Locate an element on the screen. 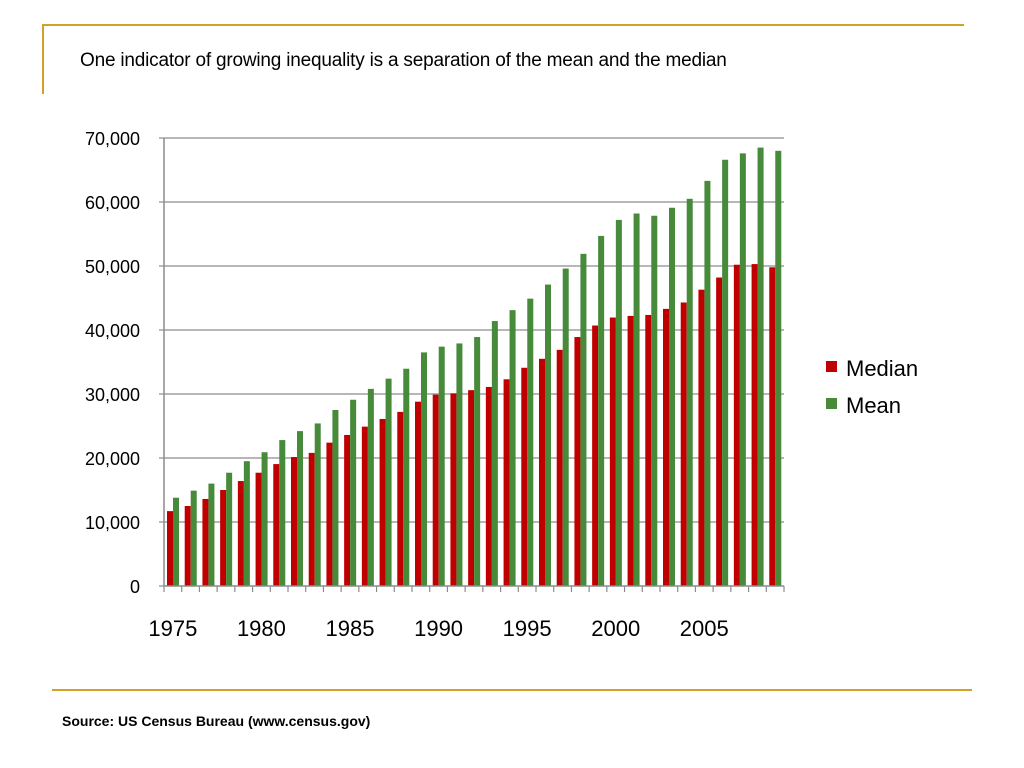 The height and width of the screenshot is (768, 1024). bar-mean-1987 is located at coordinates (388, 482).